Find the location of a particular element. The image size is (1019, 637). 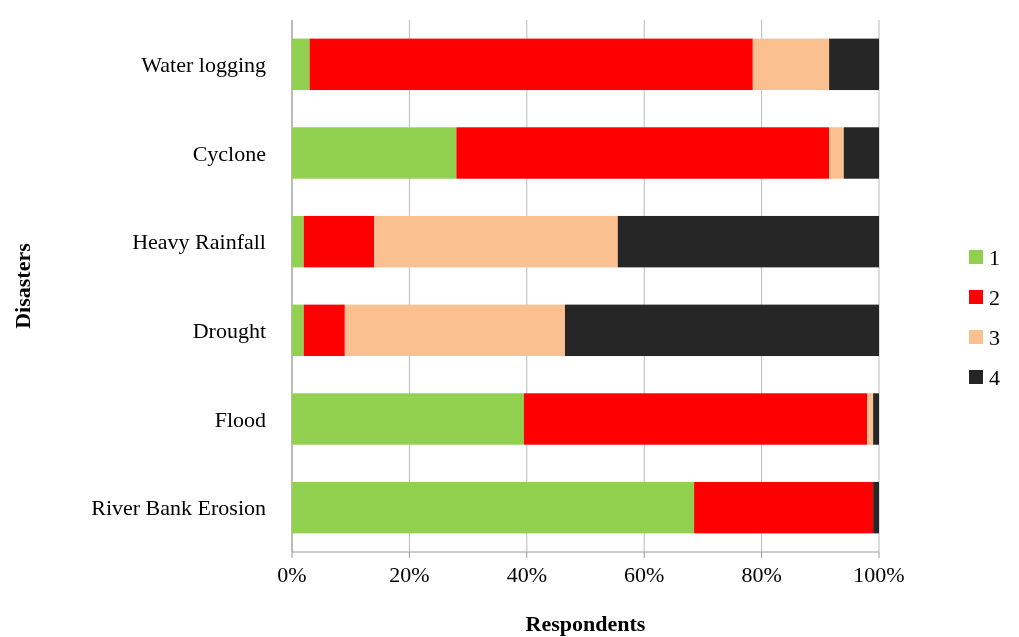

y-tick-label: Heavy Rainfall is located at coordinates (199, 242).